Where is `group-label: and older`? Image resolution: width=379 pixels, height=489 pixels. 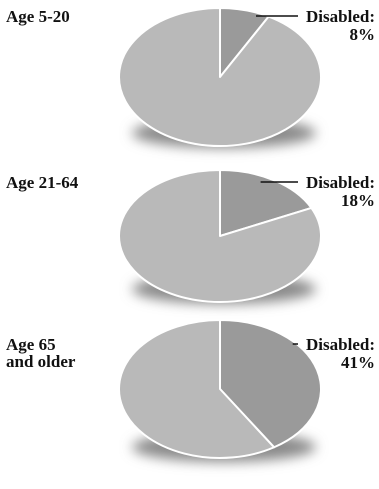 group-label: and older is located at coordinates (41, 361).